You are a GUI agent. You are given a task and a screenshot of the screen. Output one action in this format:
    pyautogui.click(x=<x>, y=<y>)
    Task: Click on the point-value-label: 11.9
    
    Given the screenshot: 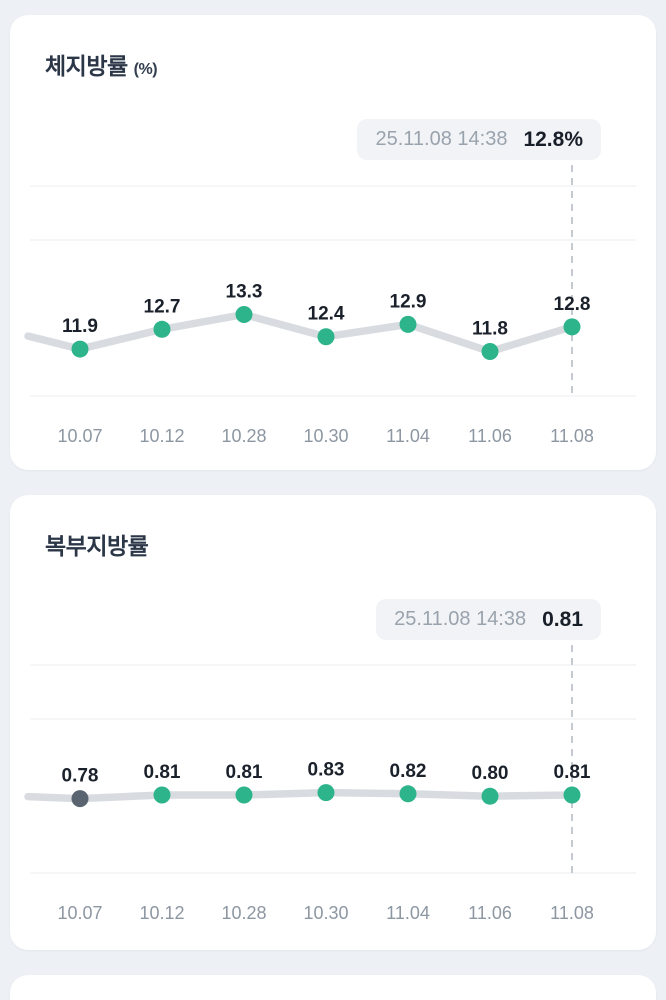 What is the action you would take?
    pyautogui.click(x=80, y=326)
    